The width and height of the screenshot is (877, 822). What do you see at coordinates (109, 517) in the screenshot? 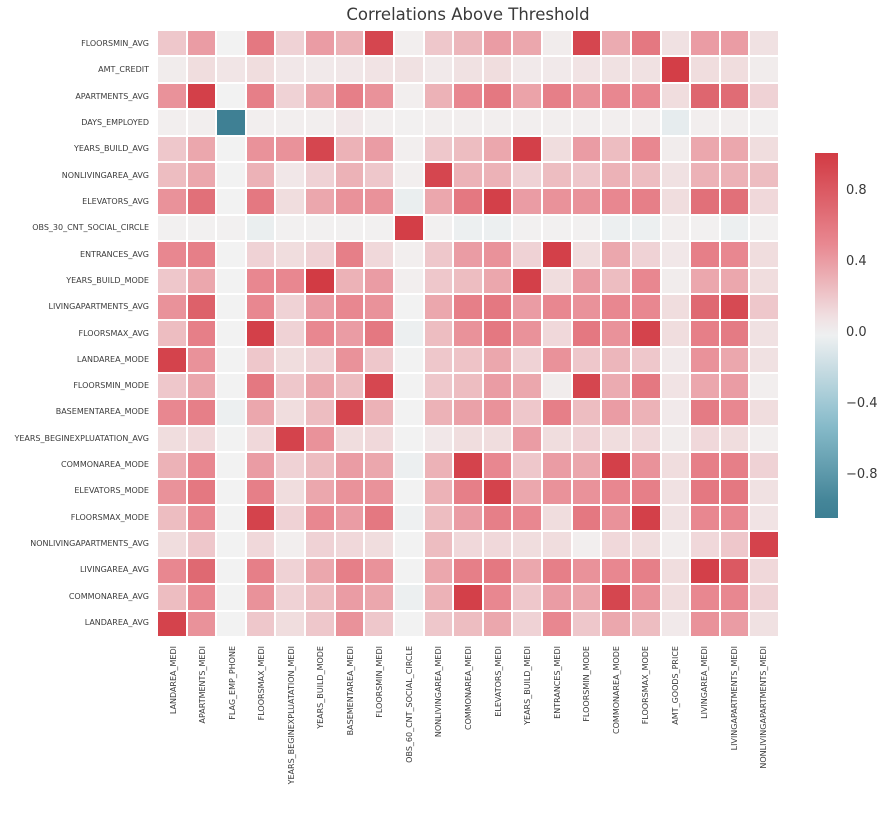
I see `y-tick-label: FLOORSMAX_MODE` at bounding box center [109, 517].